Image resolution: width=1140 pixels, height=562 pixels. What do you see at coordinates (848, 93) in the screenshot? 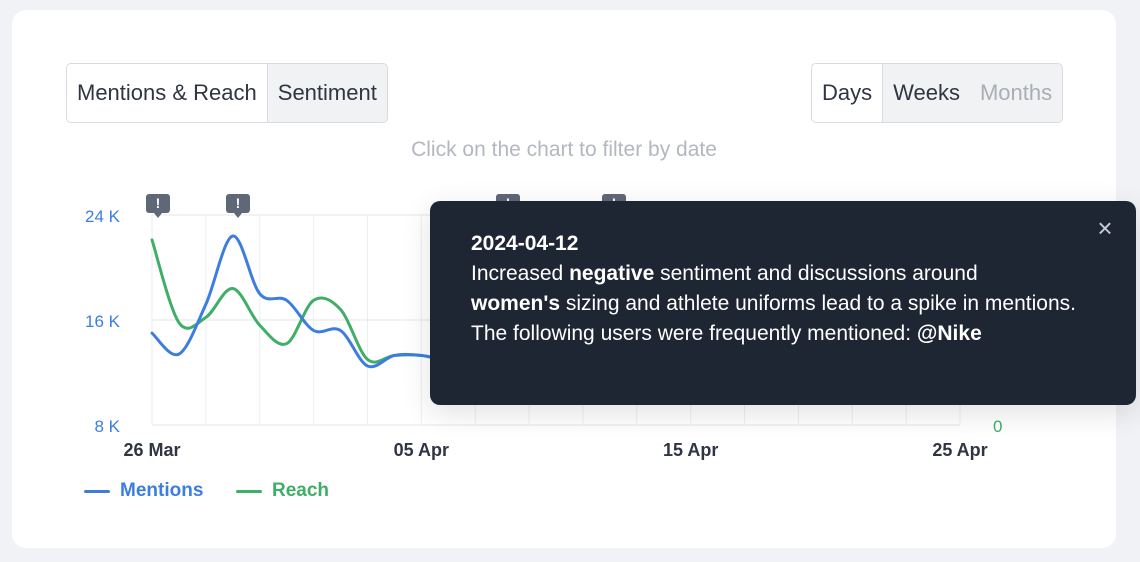
I see `tab-days: Days` at bounding box center [848, 93].